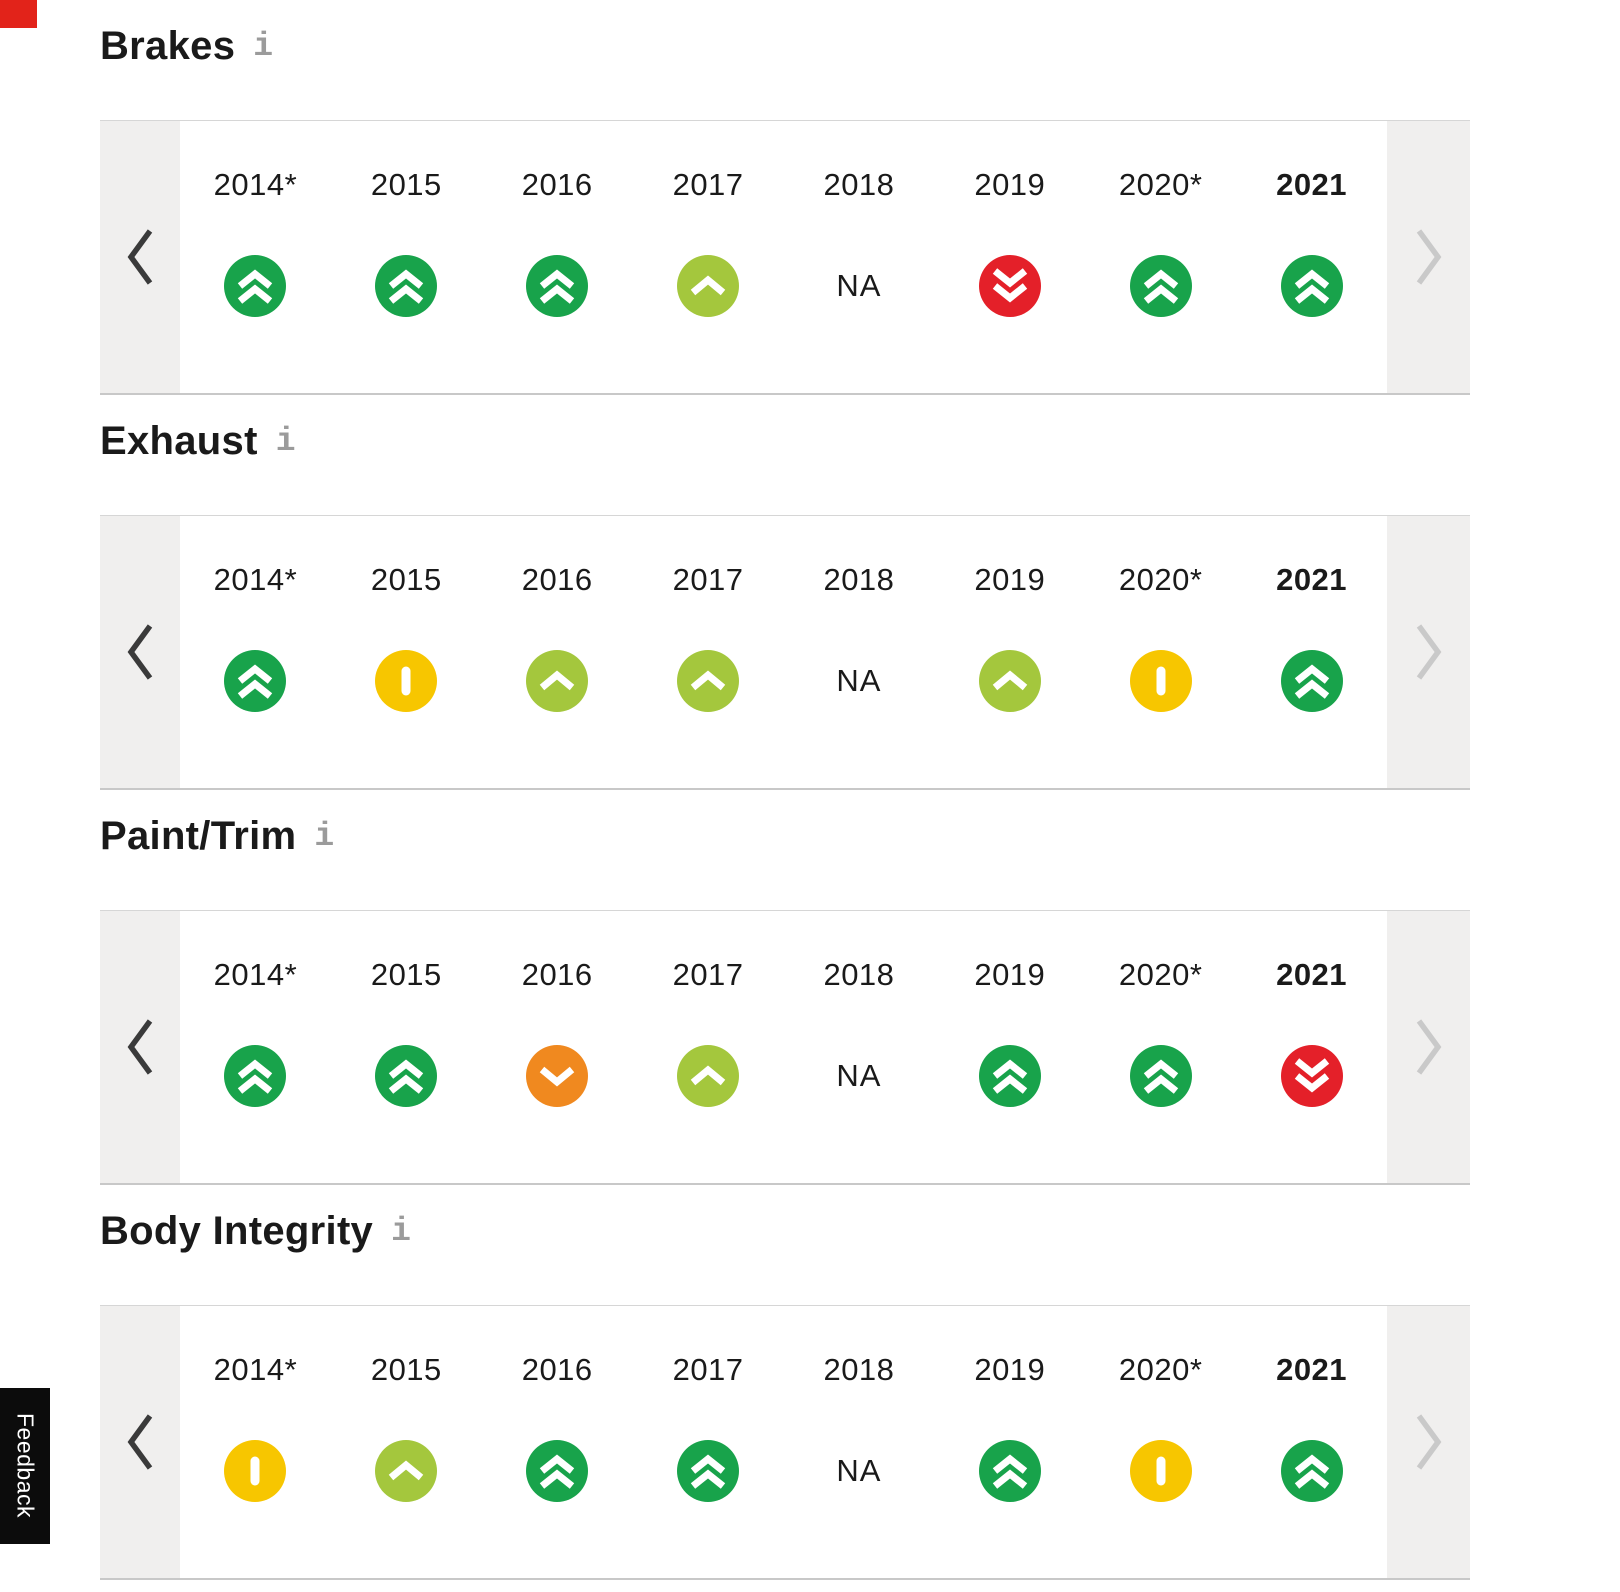  Describe the element at coordinates (1010, 579) in the screenshot. I see `year-label: 2019` at that location.